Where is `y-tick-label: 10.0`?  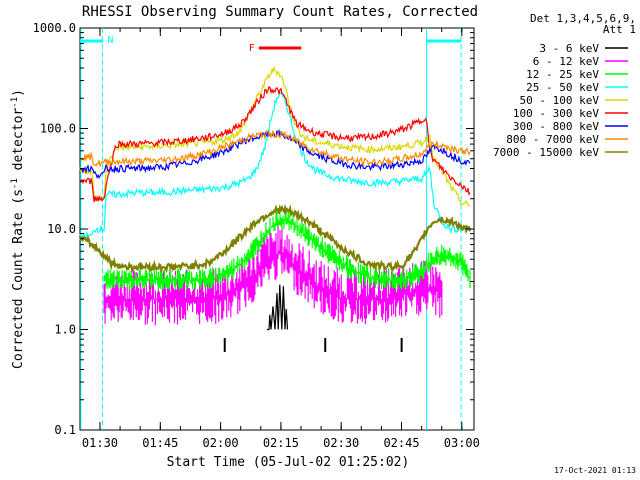
y-tick-label: 10.0 is located at coordinates (61, 229).